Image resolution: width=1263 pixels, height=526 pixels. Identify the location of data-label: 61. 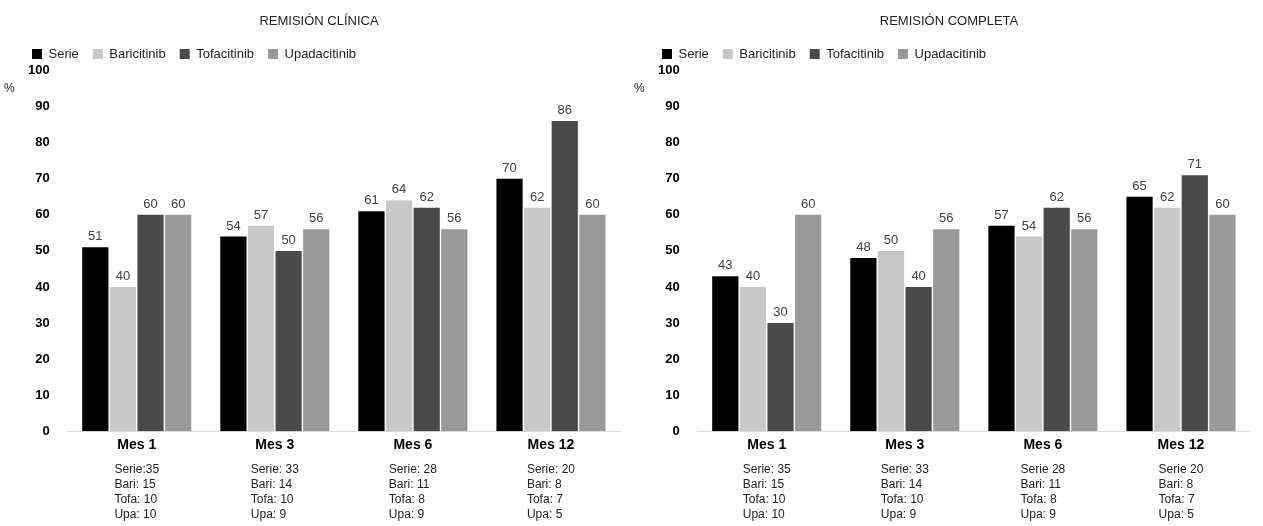
(371, 200).